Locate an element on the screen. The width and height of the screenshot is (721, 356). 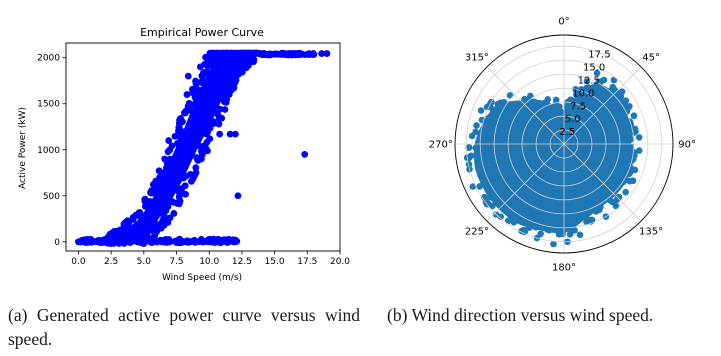
polar-radial-tick-label: 7.5 is located at coordinates (578, 106).